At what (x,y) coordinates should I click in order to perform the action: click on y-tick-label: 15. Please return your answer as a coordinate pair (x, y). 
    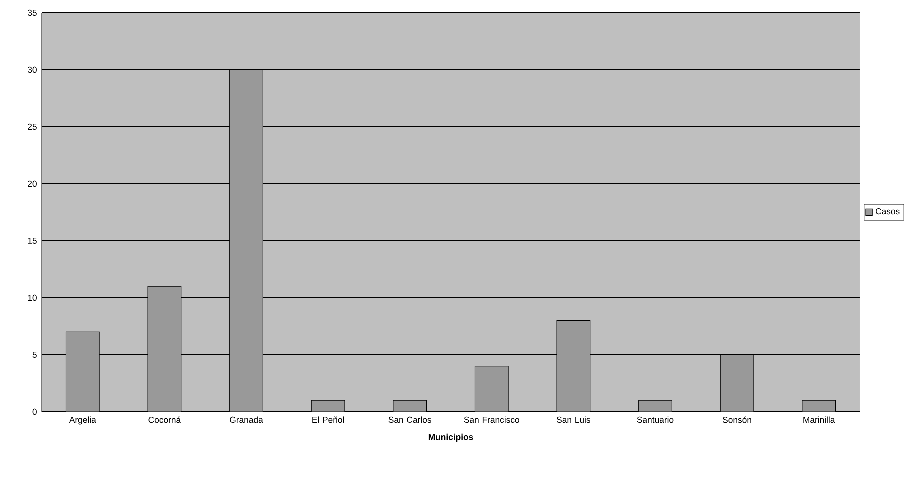
    Looking at the image, I should click on (32, 241).